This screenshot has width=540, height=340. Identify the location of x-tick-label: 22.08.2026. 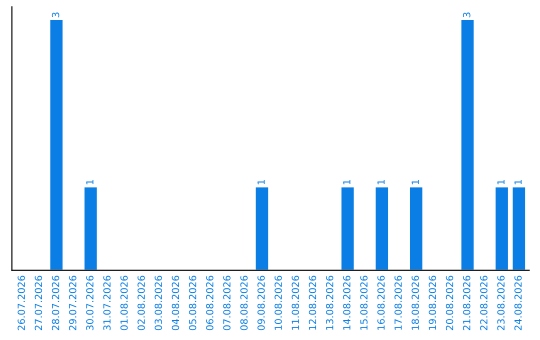
(484, 303).